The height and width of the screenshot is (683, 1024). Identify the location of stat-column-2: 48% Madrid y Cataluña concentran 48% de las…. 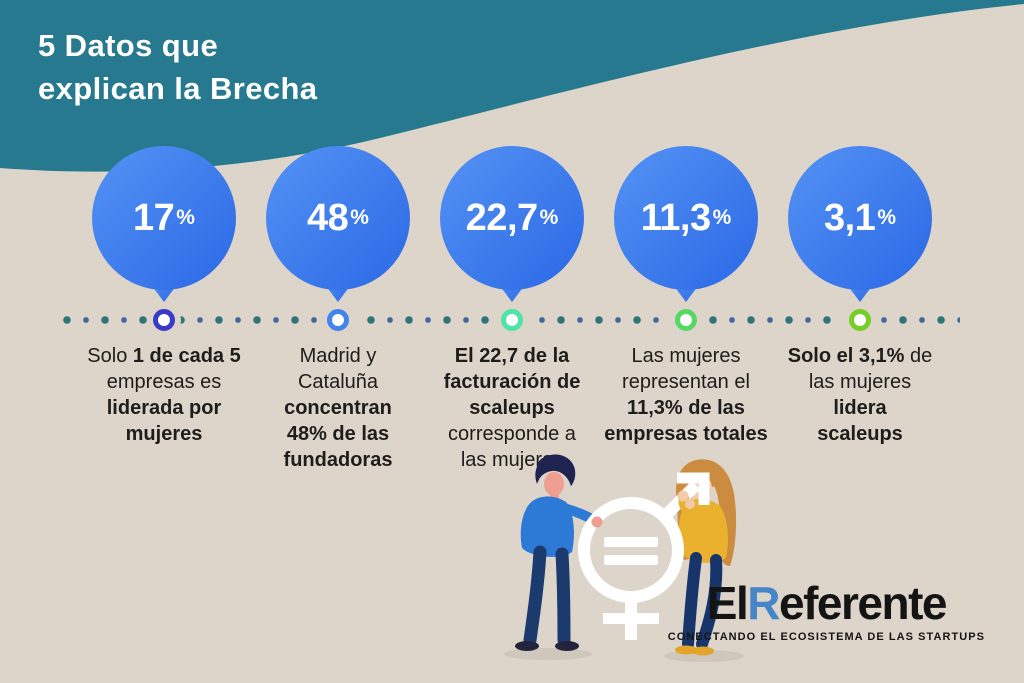
(338, 309).